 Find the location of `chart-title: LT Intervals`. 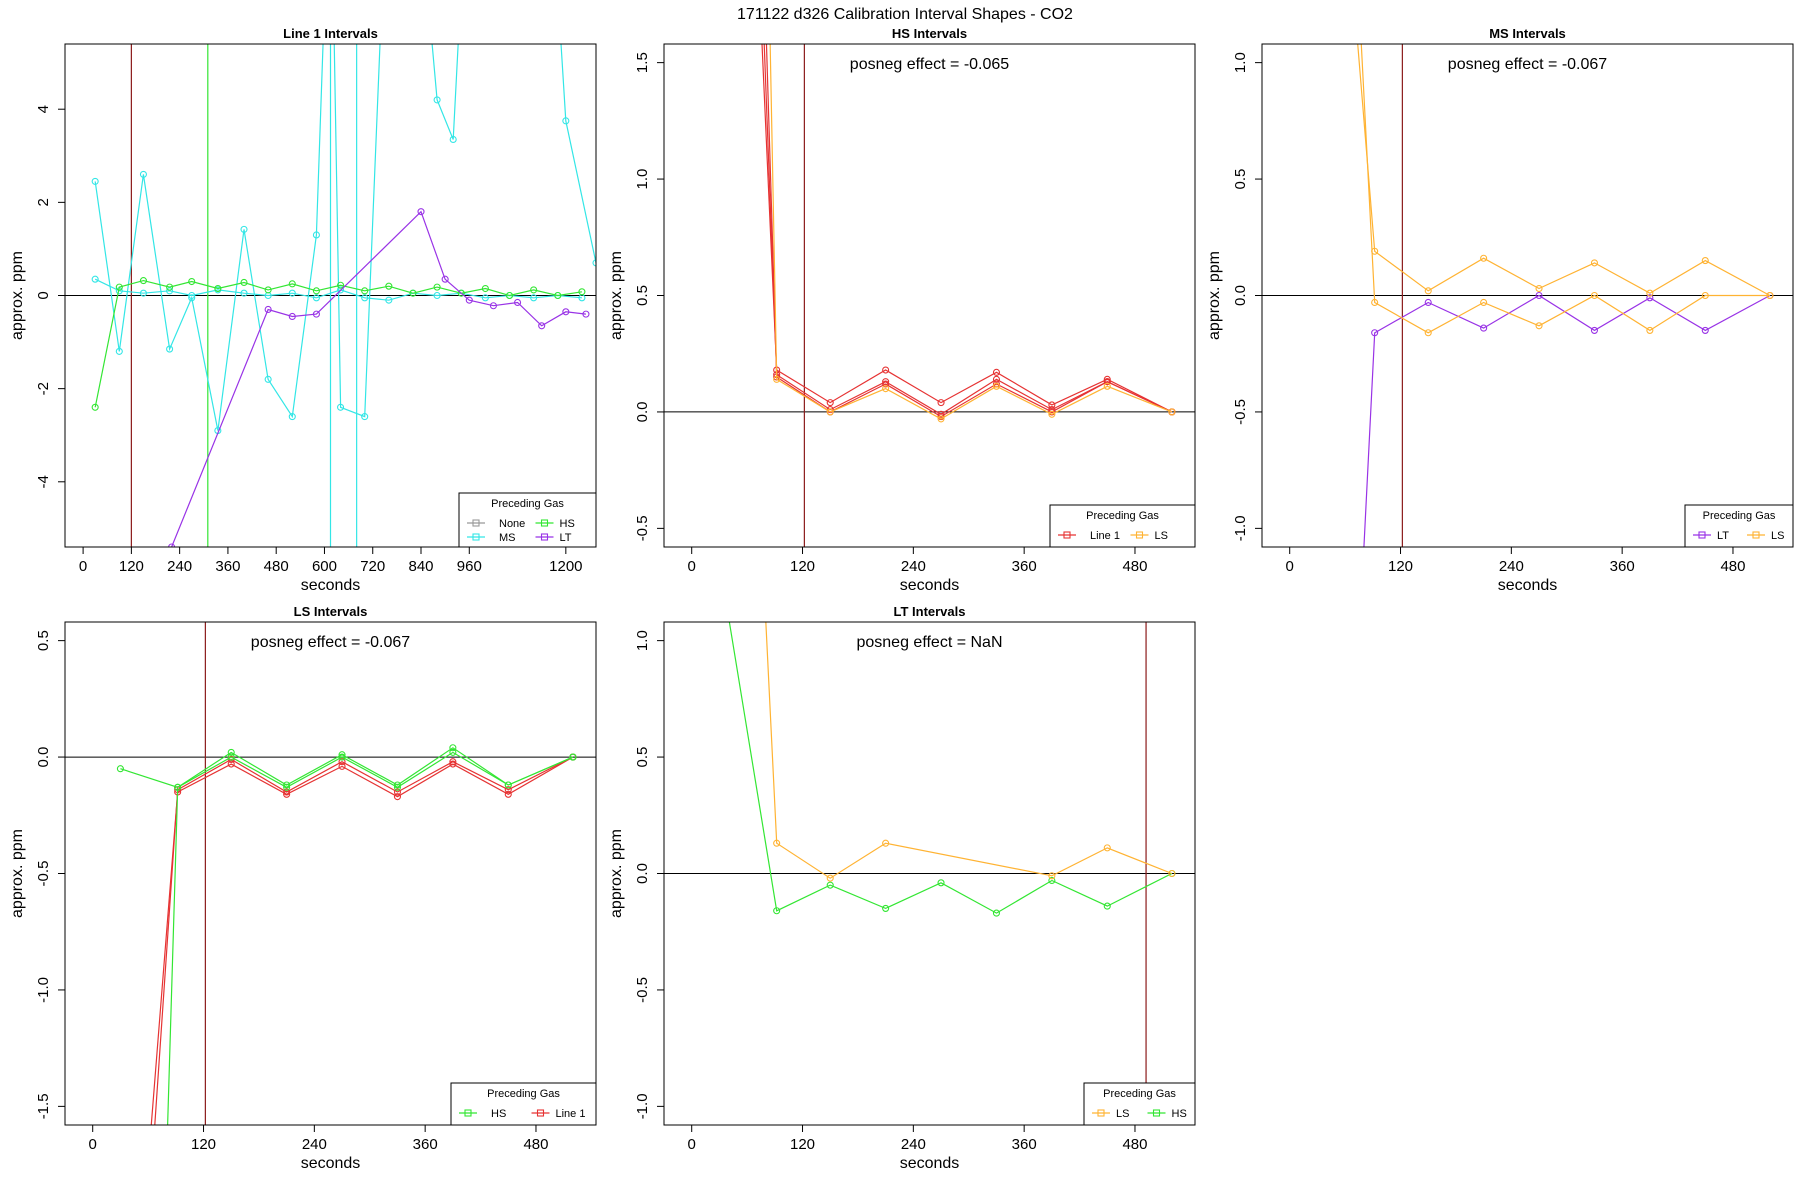

chart-title: LT Intervals is located at coordinates (929, 611).